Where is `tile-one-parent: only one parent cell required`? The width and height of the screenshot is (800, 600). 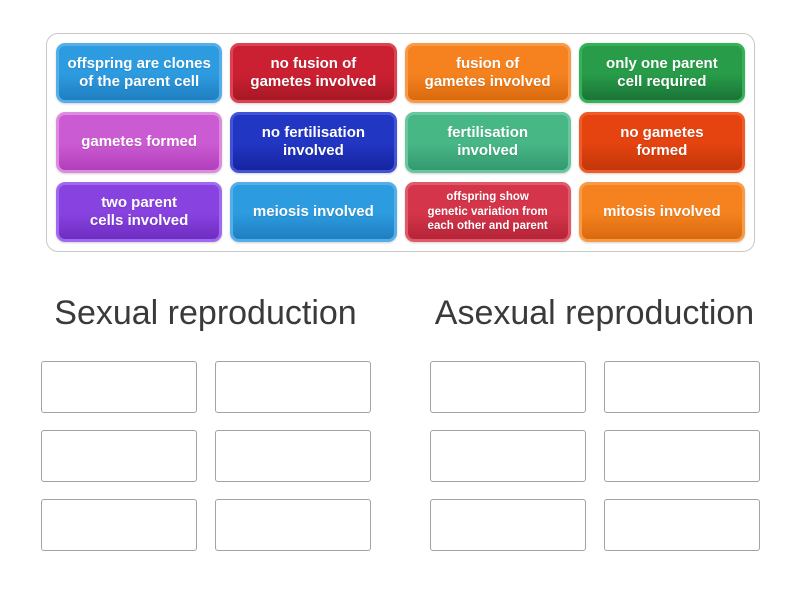
tile-one-parent: only one parent cell required is located at coordinates (661, 73).